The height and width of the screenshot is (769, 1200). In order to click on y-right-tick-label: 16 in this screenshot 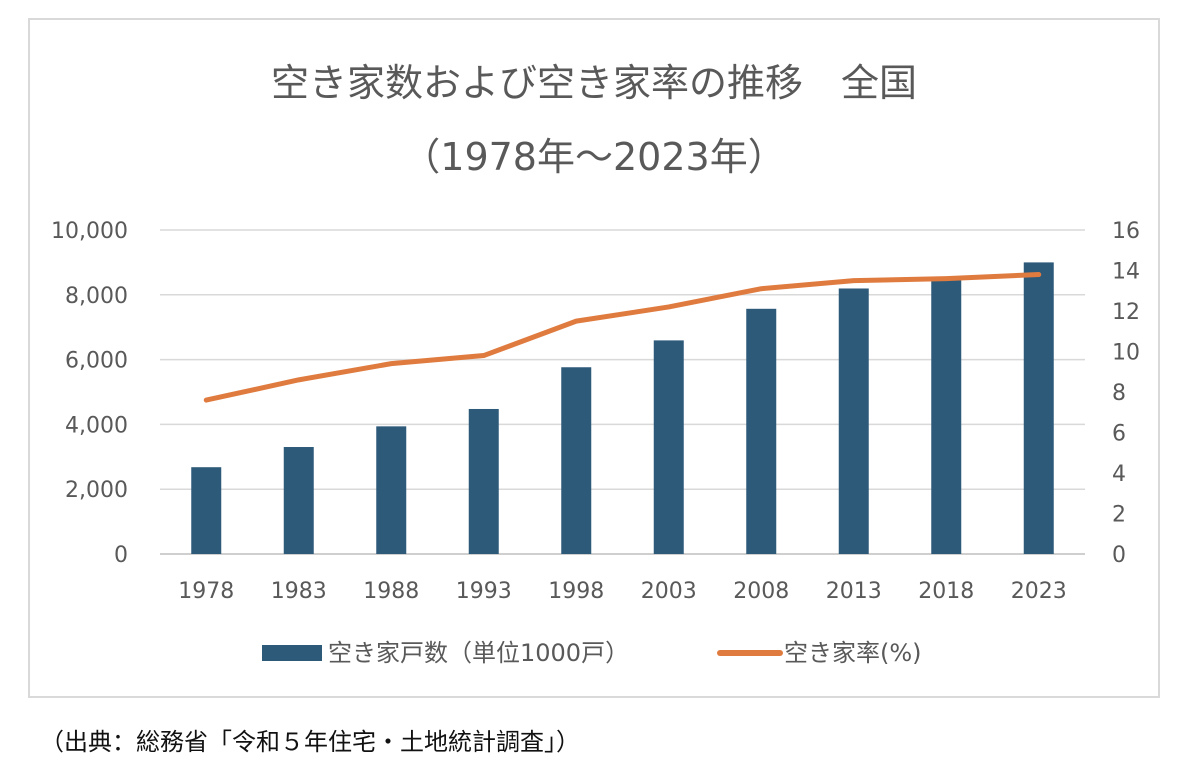, I will do `click(1126, 231)`.